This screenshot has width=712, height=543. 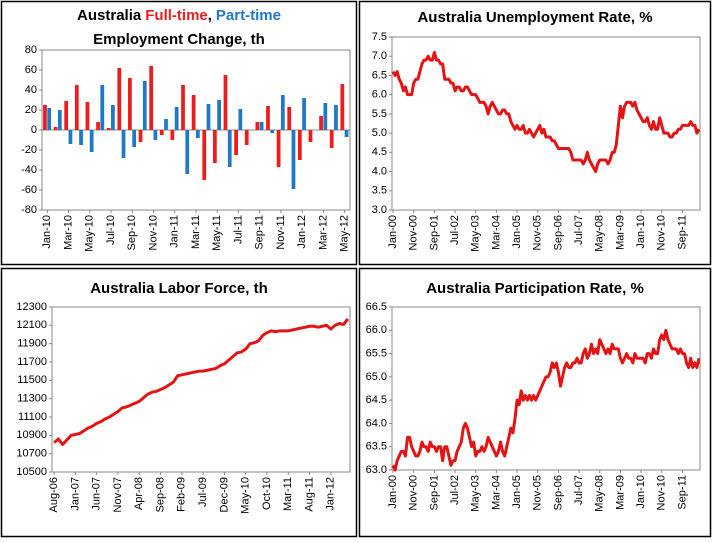 I want to click on y-tick-label: 11900, so click(x=32, y=344).